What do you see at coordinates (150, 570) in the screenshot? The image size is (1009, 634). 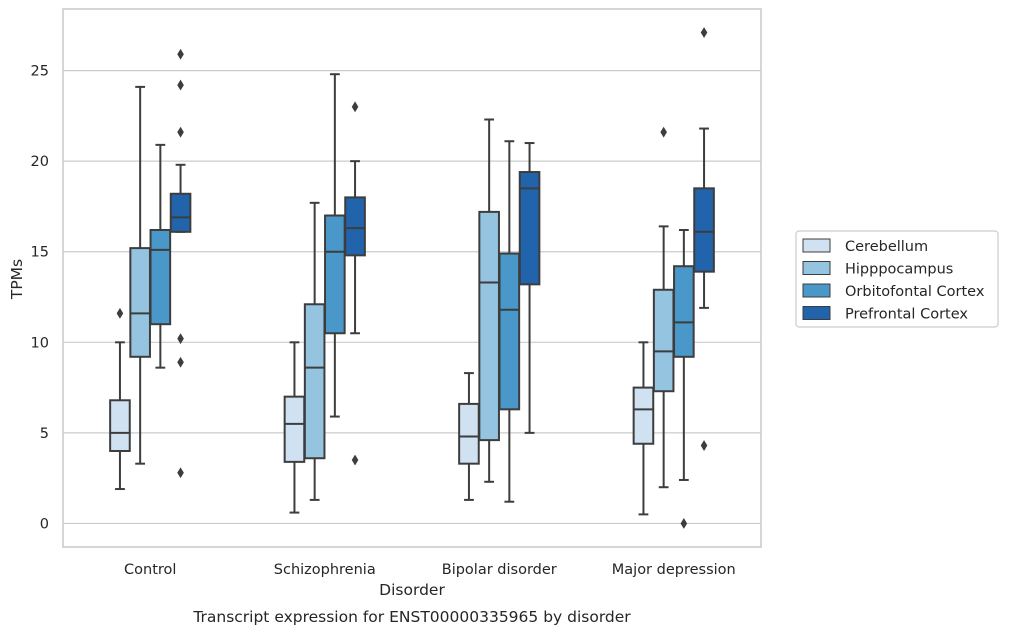 I see `x-tick-label: Control` at bounding box center [150, 570].